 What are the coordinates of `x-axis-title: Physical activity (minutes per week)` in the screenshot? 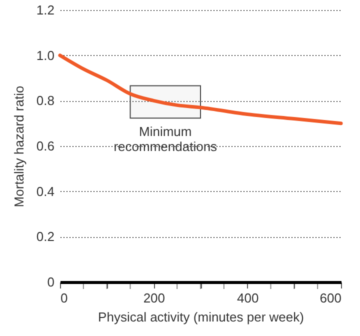 It's located at (201, 317).